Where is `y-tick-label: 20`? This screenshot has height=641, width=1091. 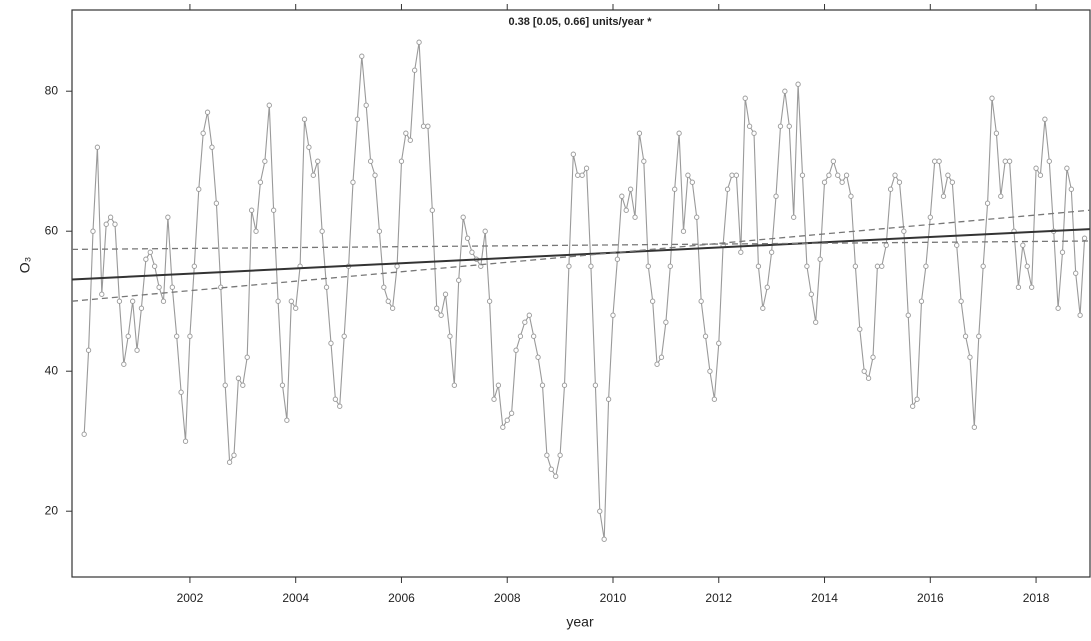 y-tick-label: 20 is located at coordinates (52, 510).